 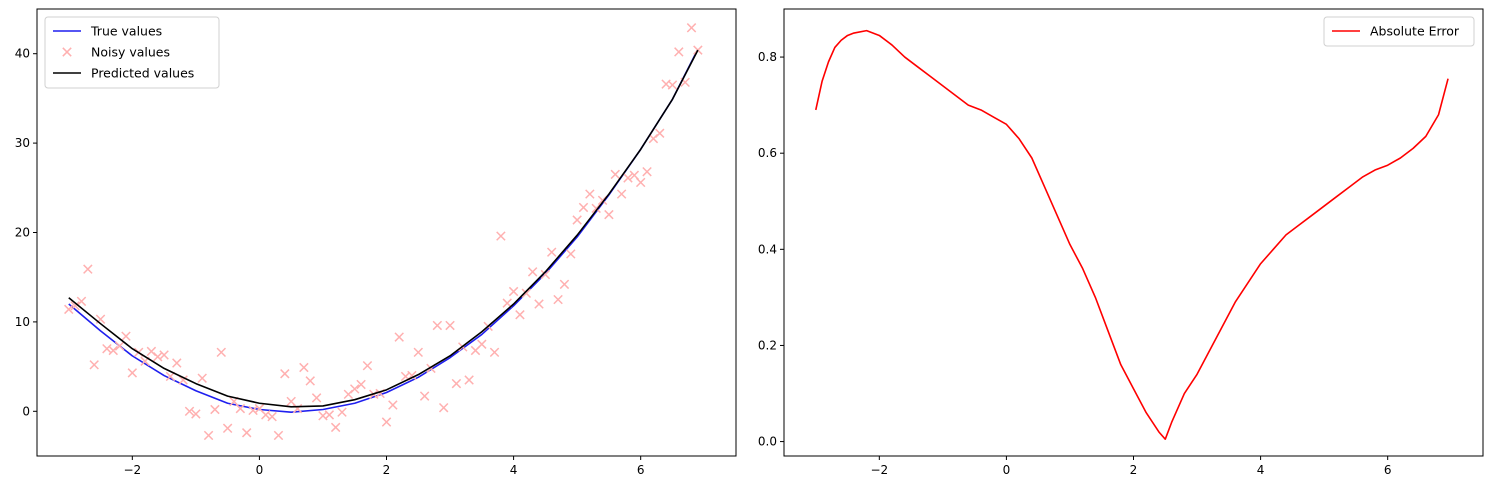 I want to click on legend-label: Noisy values, so click(x=130, y=52).